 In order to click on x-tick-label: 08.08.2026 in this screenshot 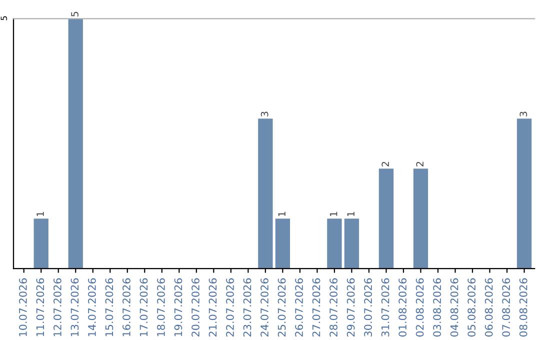, I will do `click(523, 307)`.